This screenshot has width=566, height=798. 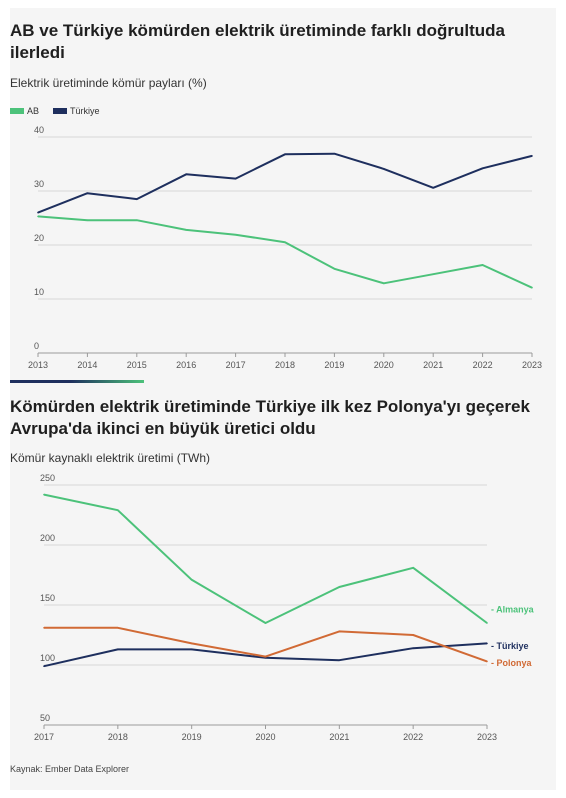 I want to click on chart2-subtitle: Kömür kaynaklı elektrik üretimi (TWh), so click(x=110, y=458).